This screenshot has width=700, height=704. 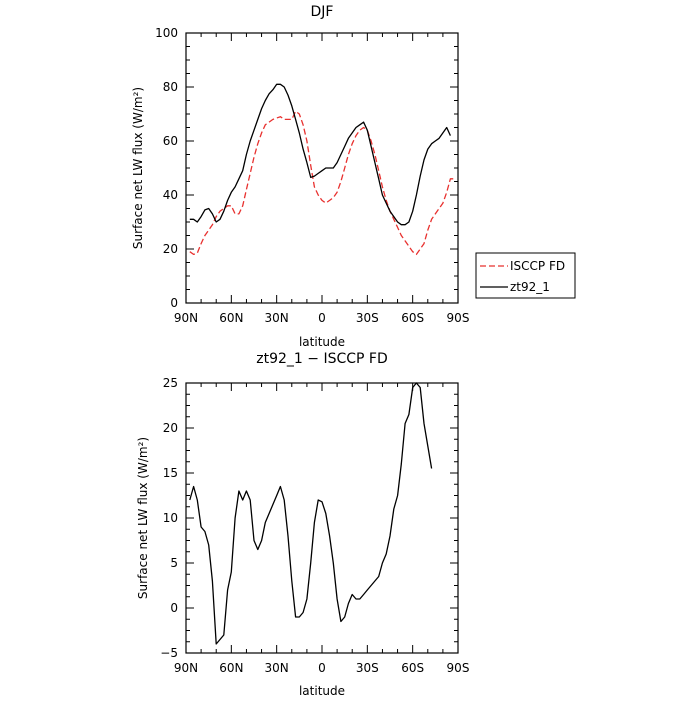 I want to click on top-chart-legend: ISCCP FD zt92_1, so click(x=525, y=275).